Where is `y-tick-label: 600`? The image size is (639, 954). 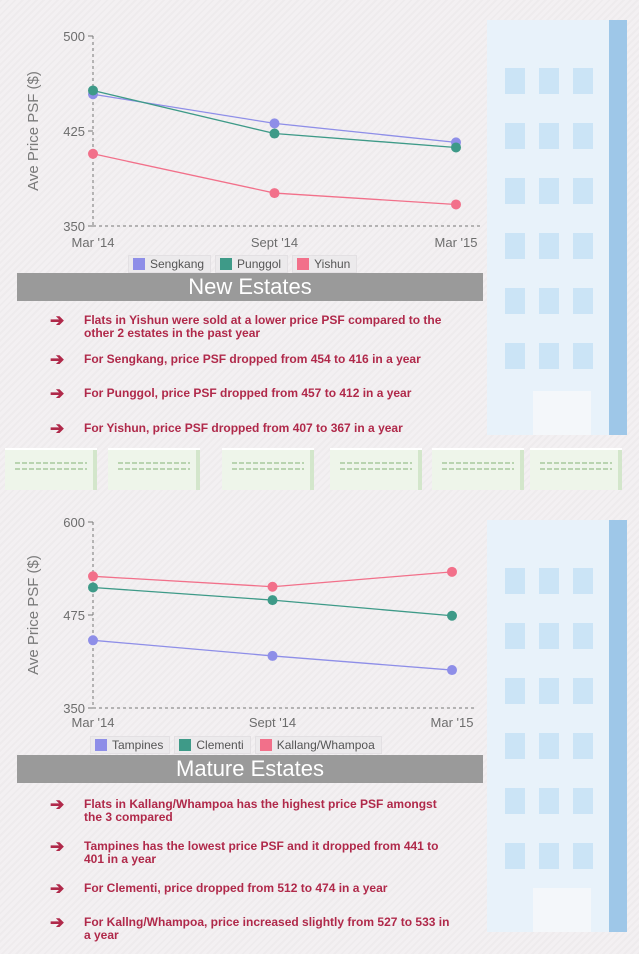
y-tick-label: 600 is located at coordinates (74, 522).